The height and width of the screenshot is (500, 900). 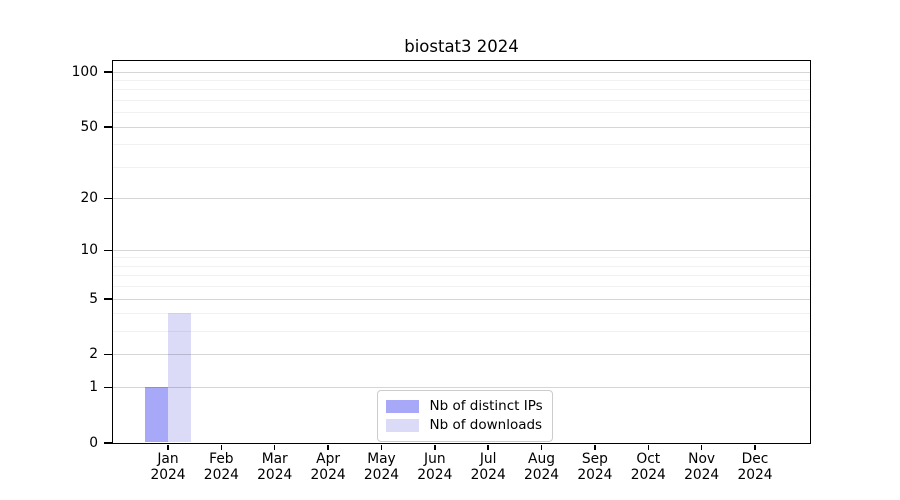 I want to click on y-tick-label: 100, so click(x=84, y=71).